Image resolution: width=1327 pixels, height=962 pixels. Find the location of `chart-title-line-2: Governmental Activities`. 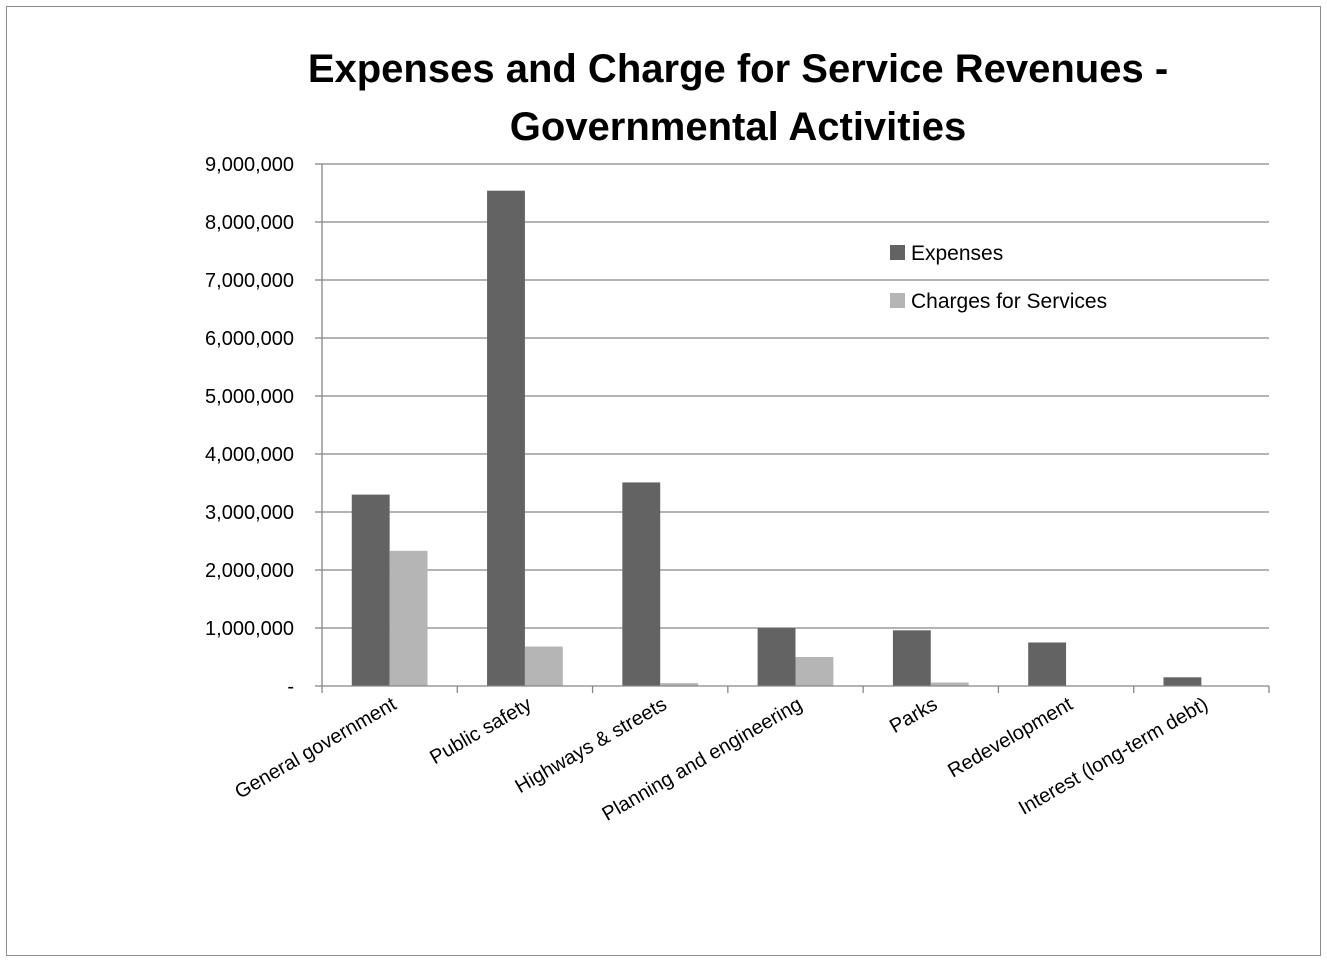

chart-title-line-2: Governmental Activities is located at coordinates (738, 127).